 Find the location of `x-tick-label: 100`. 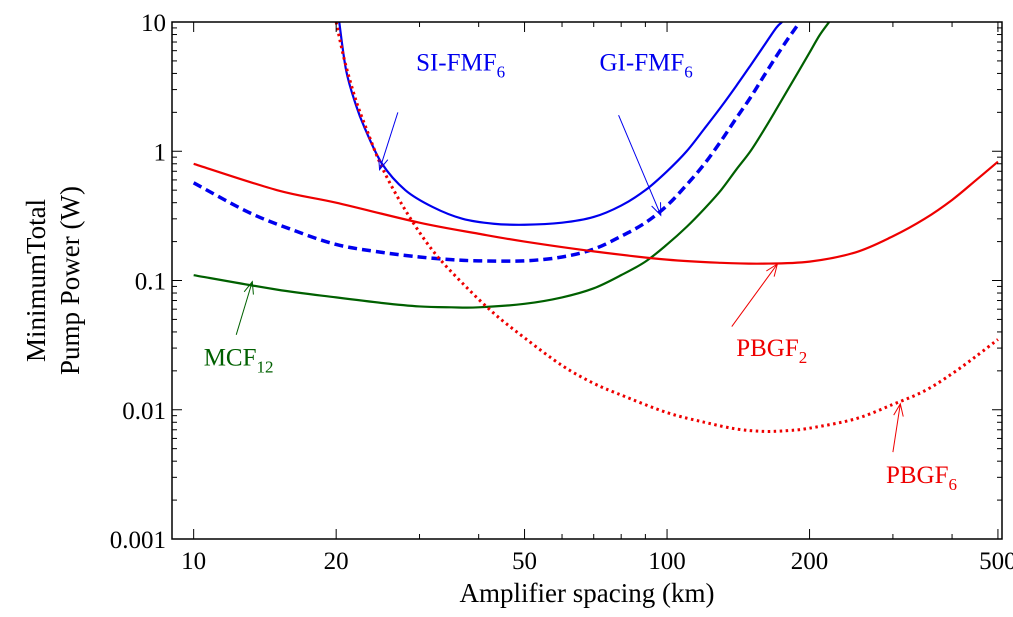

x-tick-label: 100 is located at coordinates (667, 561).